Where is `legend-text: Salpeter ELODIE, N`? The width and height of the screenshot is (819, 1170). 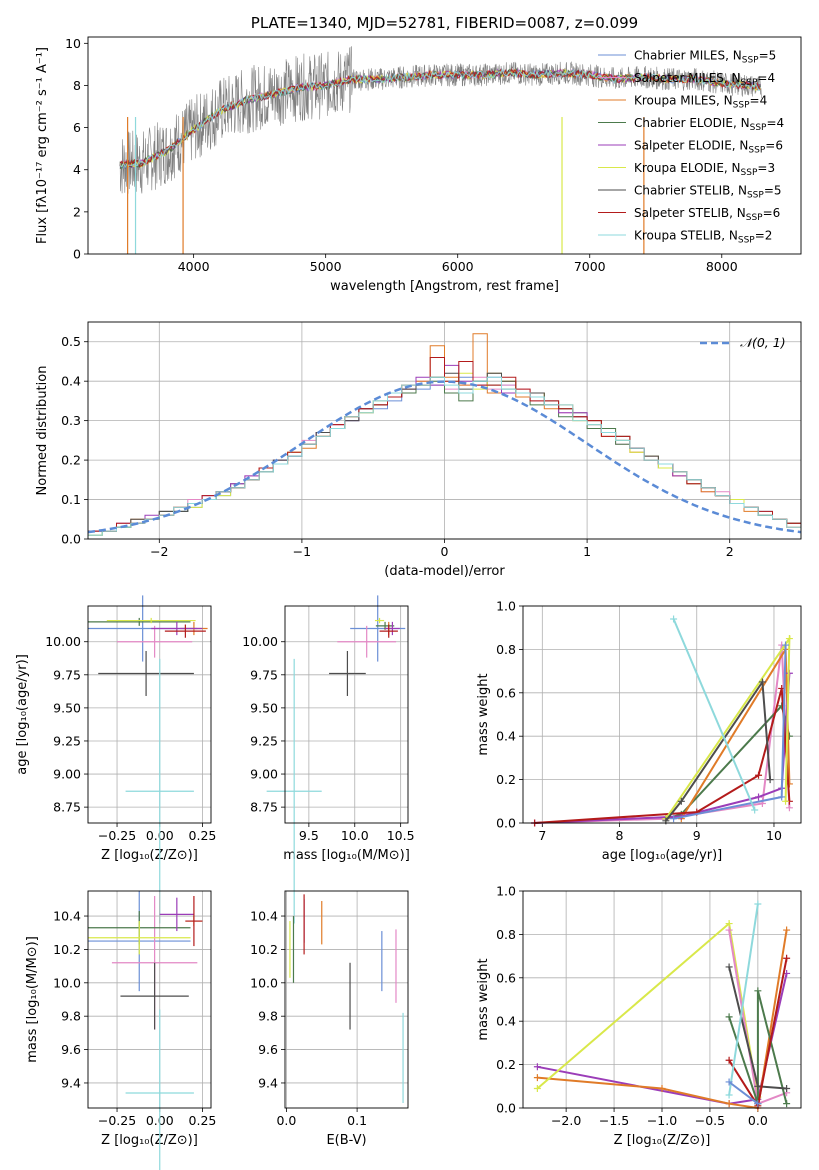
legend-text: Salpeter ELODIE, N is located at coordinates (691, 146).